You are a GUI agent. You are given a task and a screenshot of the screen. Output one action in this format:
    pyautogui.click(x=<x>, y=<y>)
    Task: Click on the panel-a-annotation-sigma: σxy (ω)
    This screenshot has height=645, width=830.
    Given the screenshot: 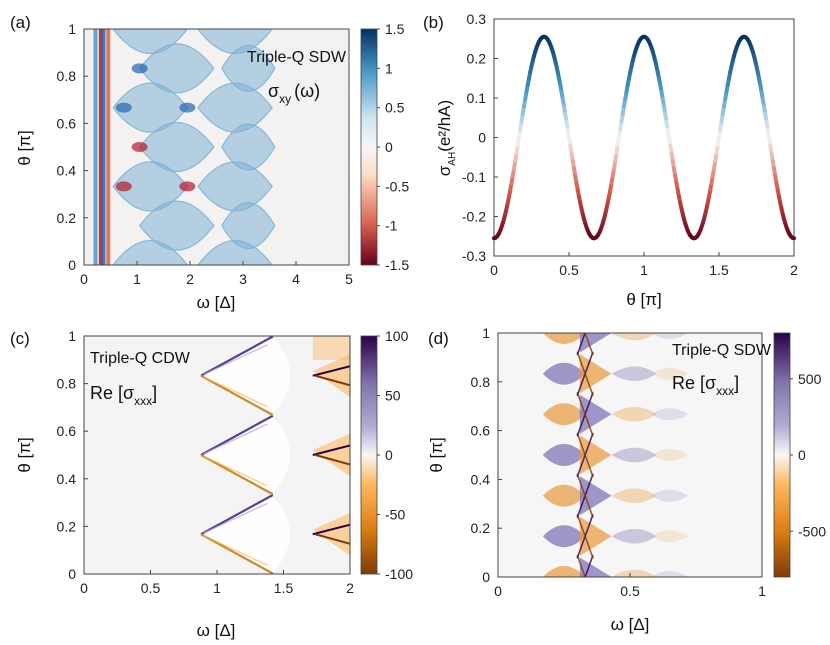 What is the action you would take?
    pyautogui.click(x=294, y=93)
    